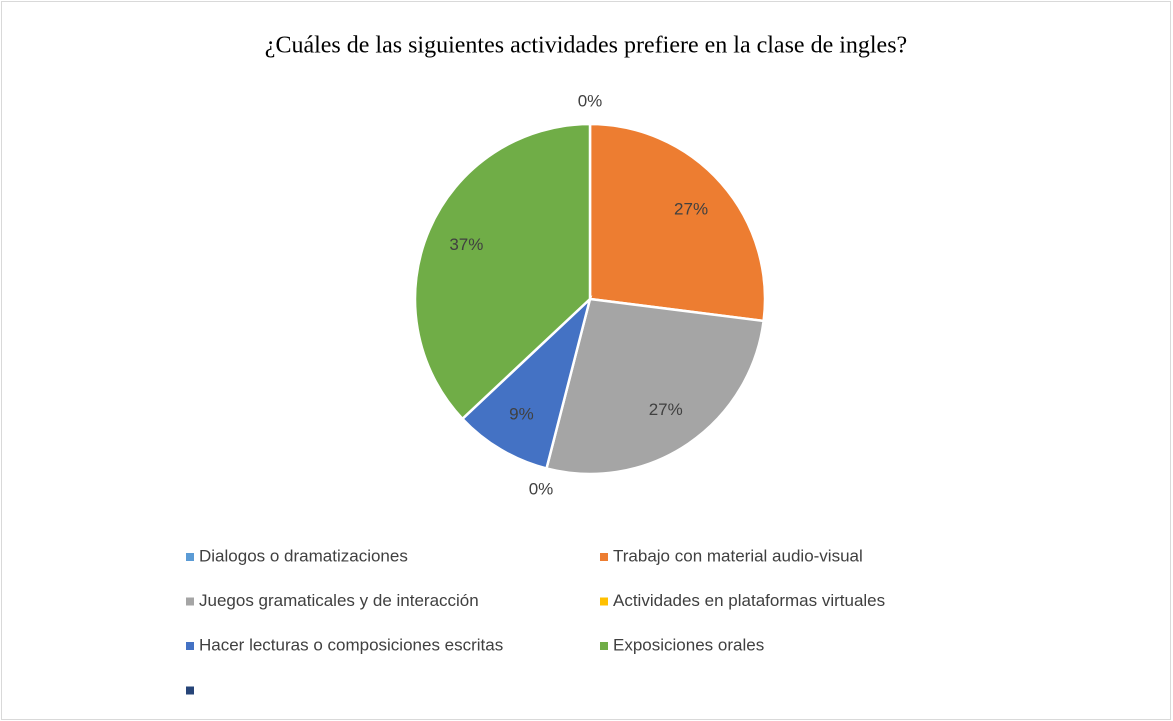 This screenshot has height=721, width=1173. Describe the element at coordinates (749, 600) in the screenshot. I see `legend-label: Actividades en plataformas virtuales` at that location.